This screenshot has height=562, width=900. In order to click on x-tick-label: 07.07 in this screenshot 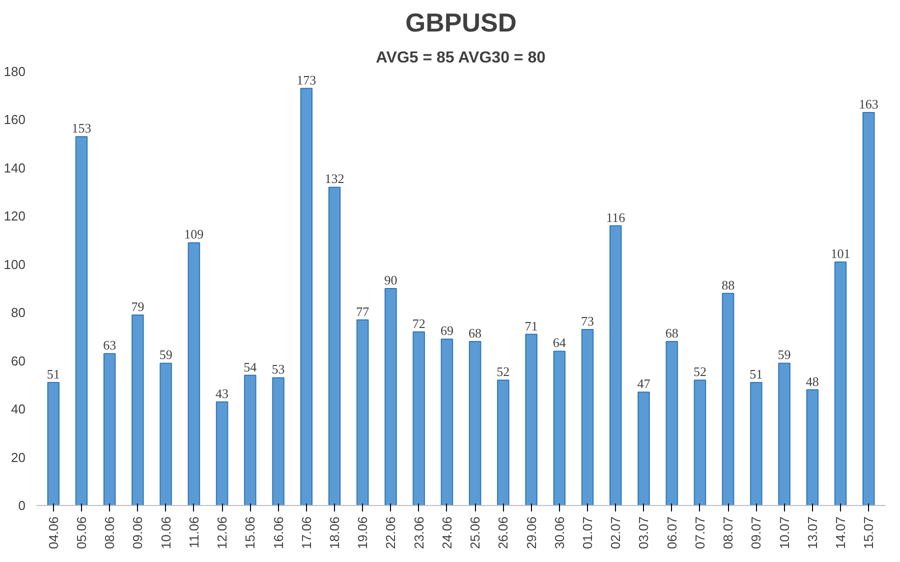, I will do `click(700, 533)`.